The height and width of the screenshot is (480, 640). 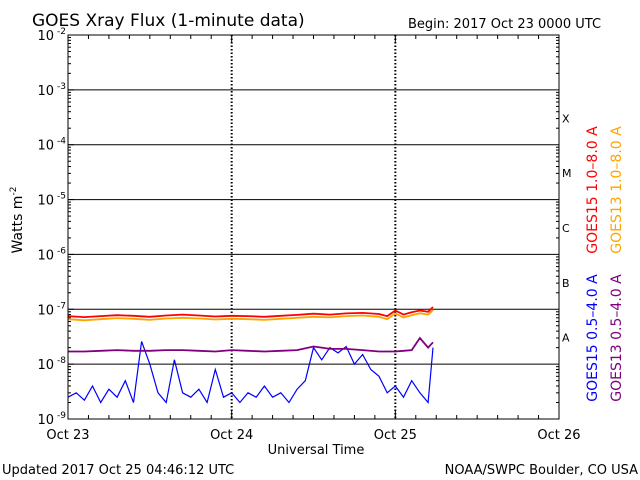 I want to click on legend-entry: GOES15 1.0–8.0 A, so click(x=593, y=190).